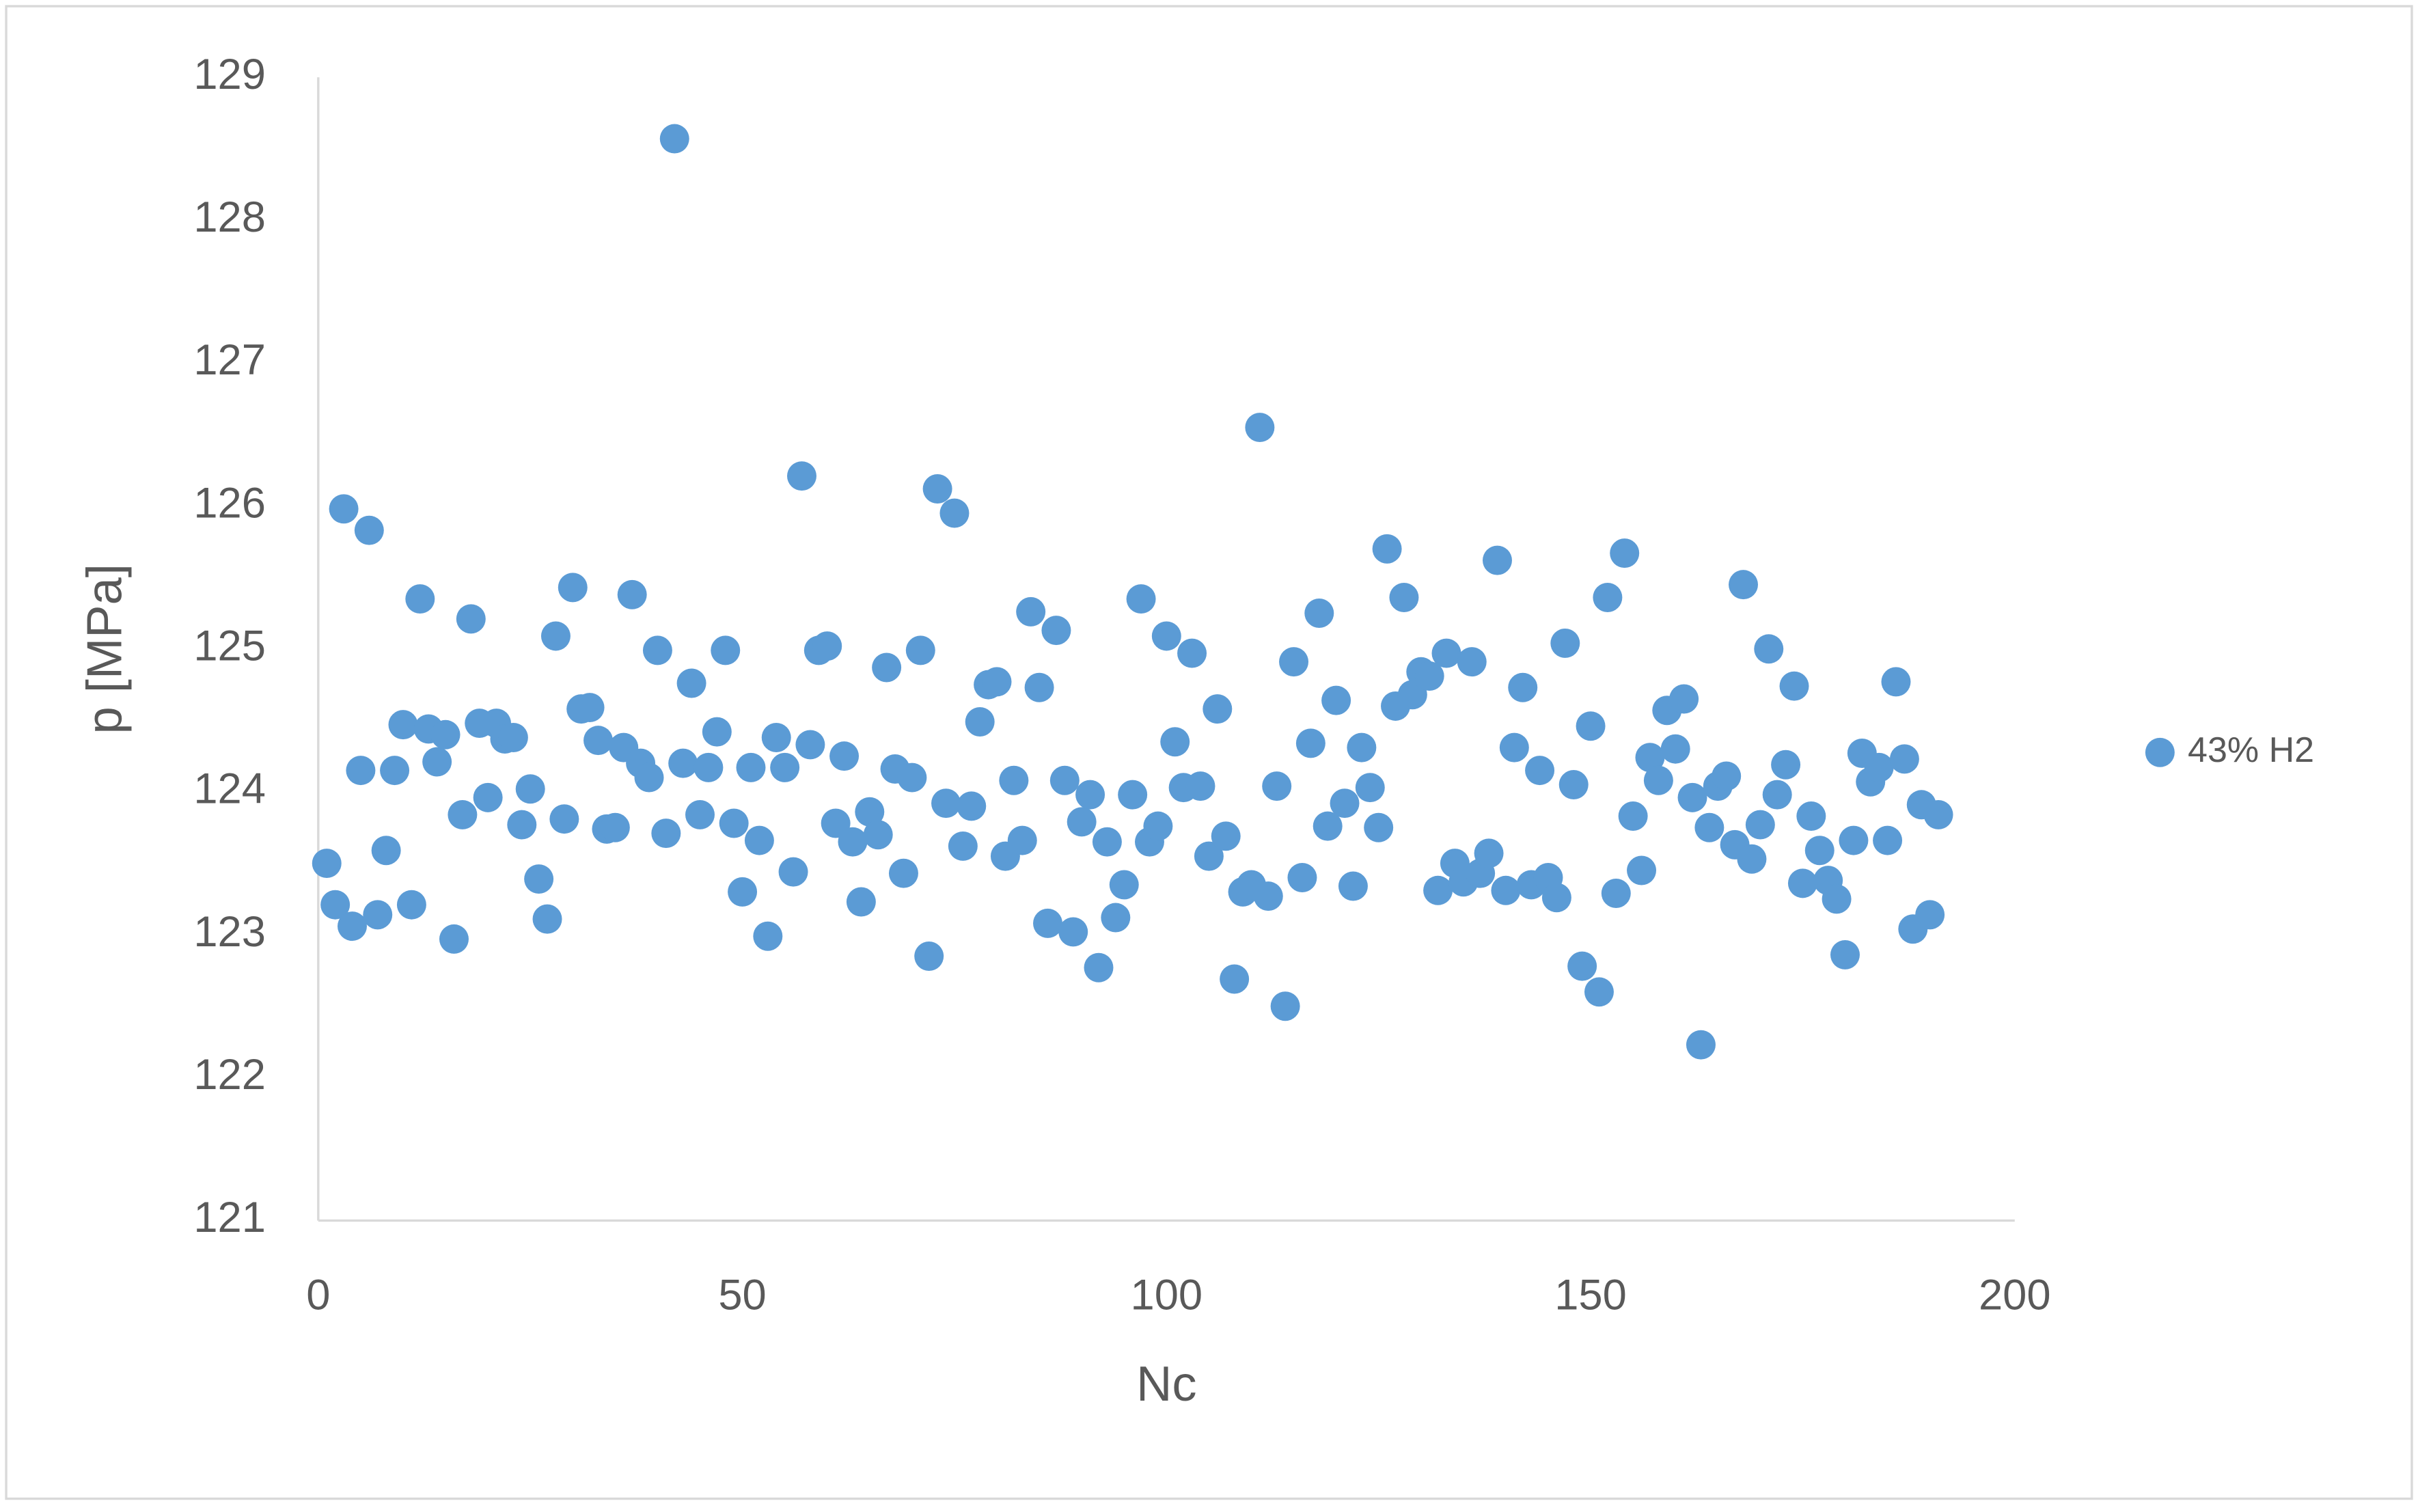  Describe the element at coordinates (2160, 752) in the screenshot. I see `legend-marker` at that location.